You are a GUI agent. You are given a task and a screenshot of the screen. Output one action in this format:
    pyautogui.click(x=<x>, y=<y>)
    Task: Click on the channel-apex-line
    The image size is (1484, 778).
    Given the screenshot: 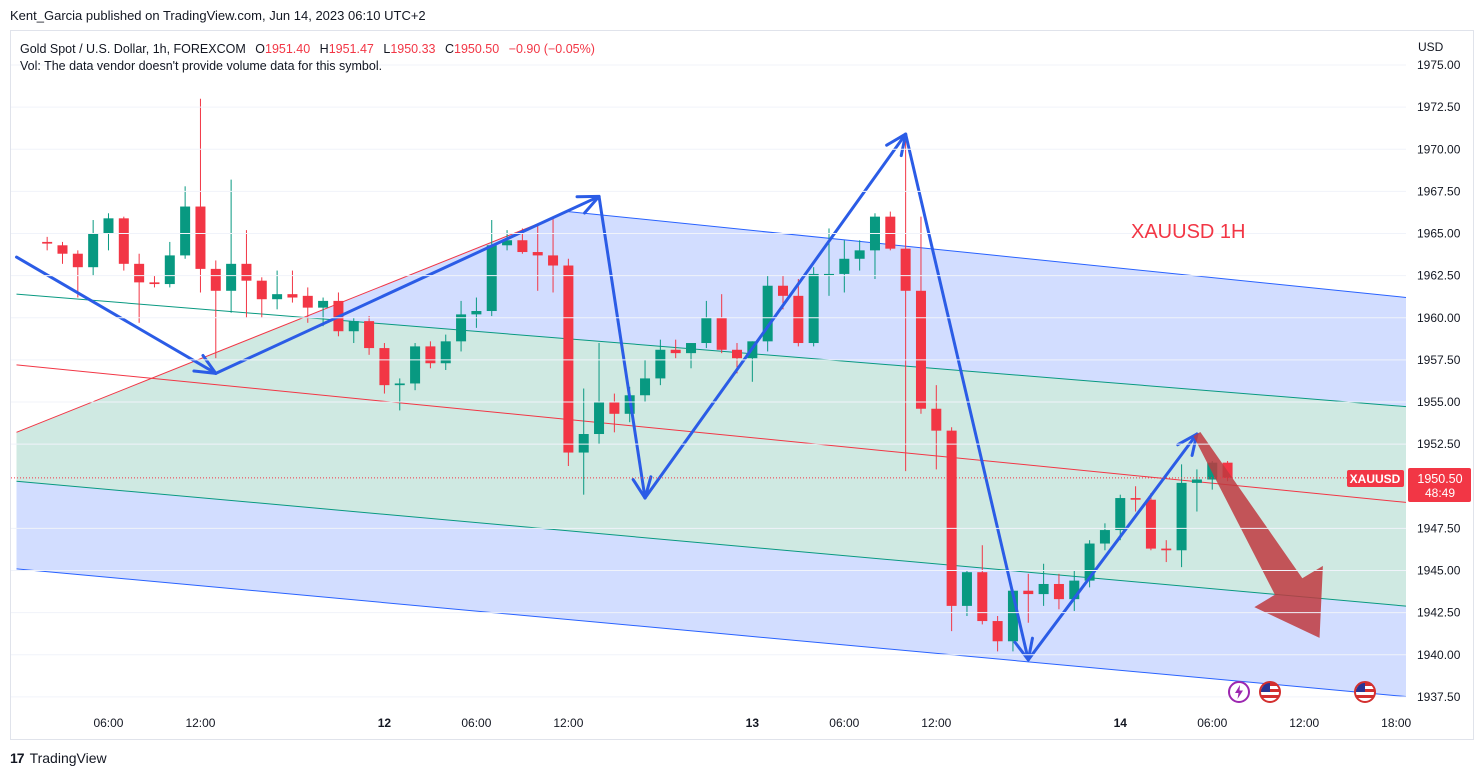 What is the action you would take?
    pyautogui.click(x=292, y=322)
    